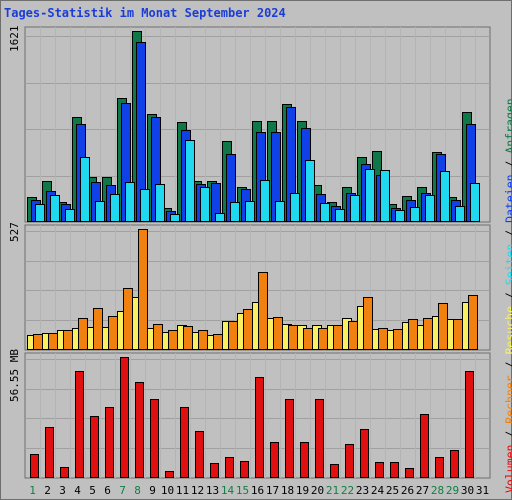 The height and width of the screenshot is (500, 512). What do you see at coordinates (287, 490) in the screenshot?
I see `x-tick-label-18: 18` at bounding box center [287, 490].